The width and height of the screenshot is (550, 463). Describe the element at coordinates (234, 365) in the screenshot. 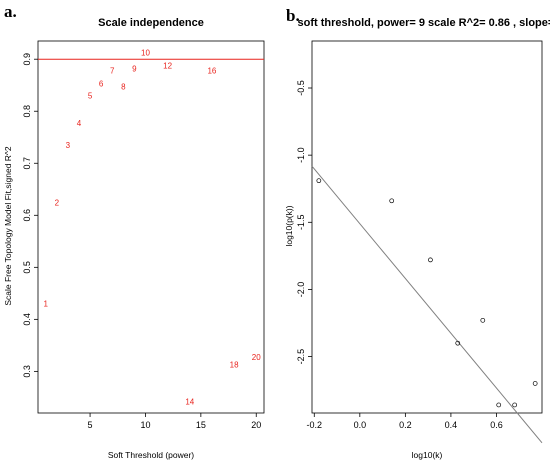

I see `point-label-18: 18` at that location.